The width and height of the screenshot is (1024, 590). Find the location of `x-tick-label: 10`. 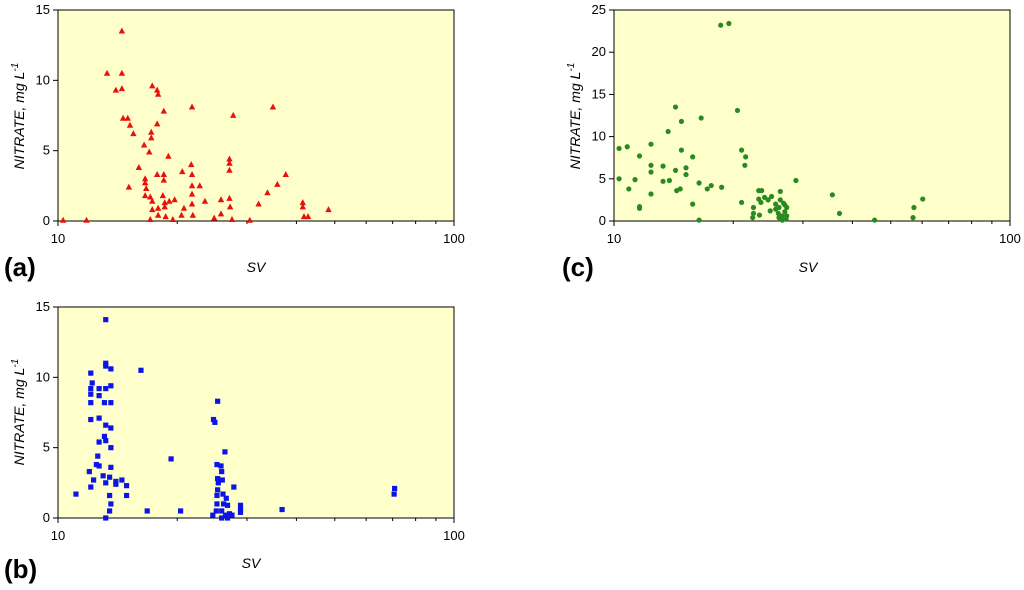

x-tick-label: 10 is located at coordinates (58, 535).